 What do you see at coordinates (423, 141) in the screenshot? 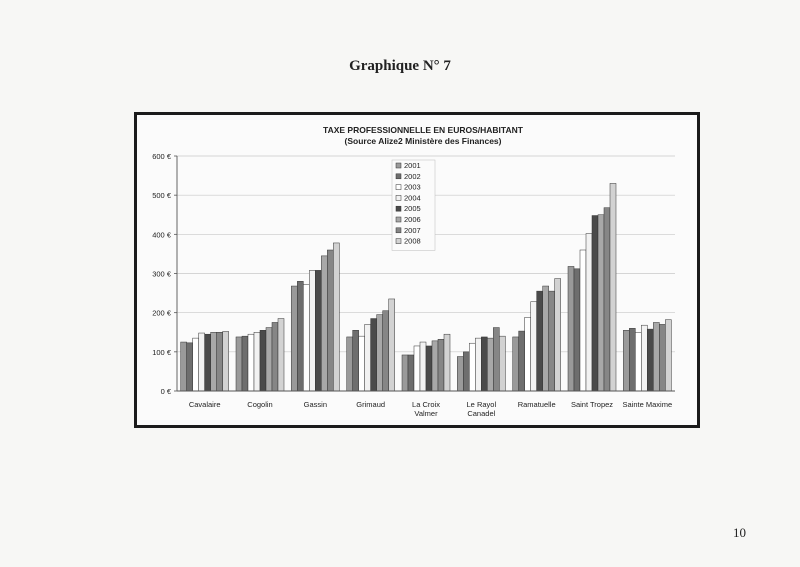
I see `chart-subtitle: (Source Alize2 Ministère des Finances)` at bounding box center [423, 141].